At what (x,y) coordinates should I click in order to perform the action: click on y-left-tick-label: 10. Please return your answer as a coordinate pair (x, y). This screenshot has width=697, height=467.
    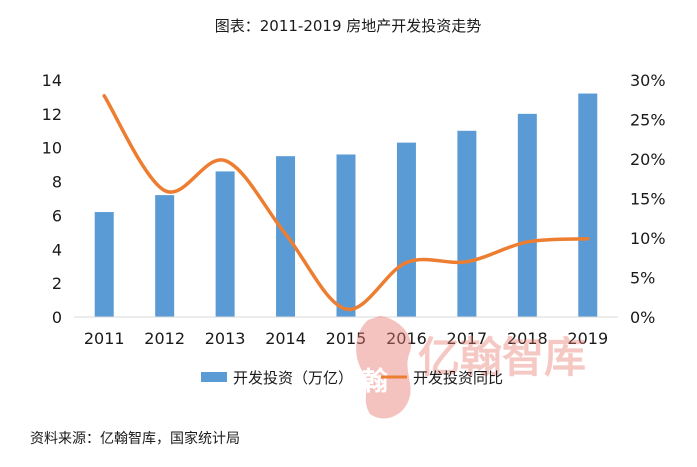
    Looking at the image, I should click on (52, 148).